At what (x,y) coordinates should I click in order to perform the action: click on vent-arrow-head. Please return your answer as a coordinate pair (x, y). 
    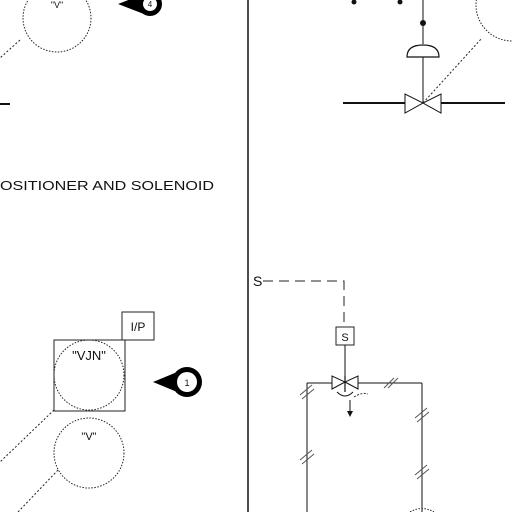
    Looking at the image, I should click on (350, 414).